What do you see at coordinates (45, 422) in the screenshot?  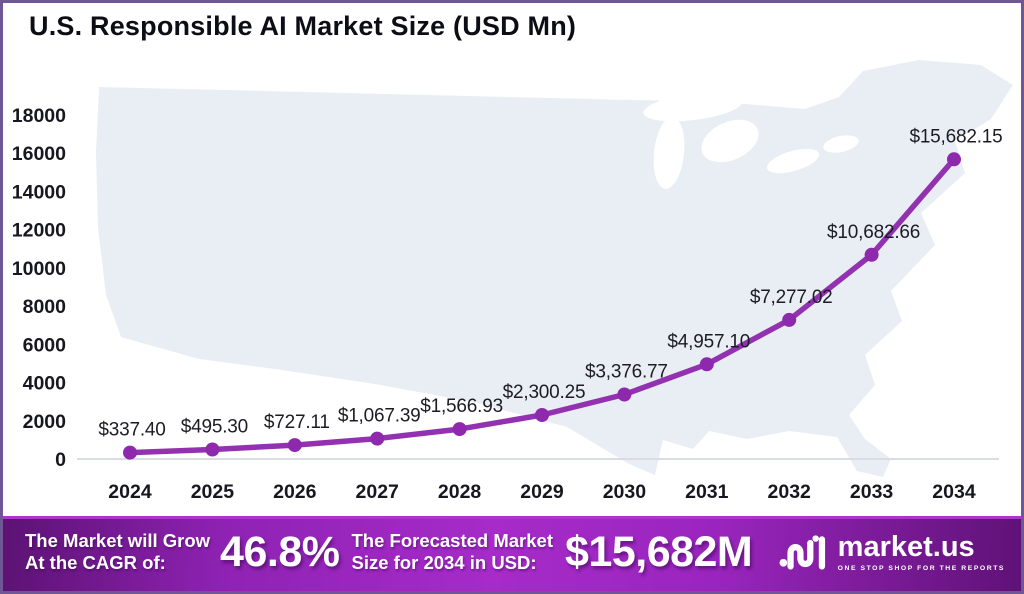 I see `y-axis-tick-label: 2000` at bounding box center [45, 422].